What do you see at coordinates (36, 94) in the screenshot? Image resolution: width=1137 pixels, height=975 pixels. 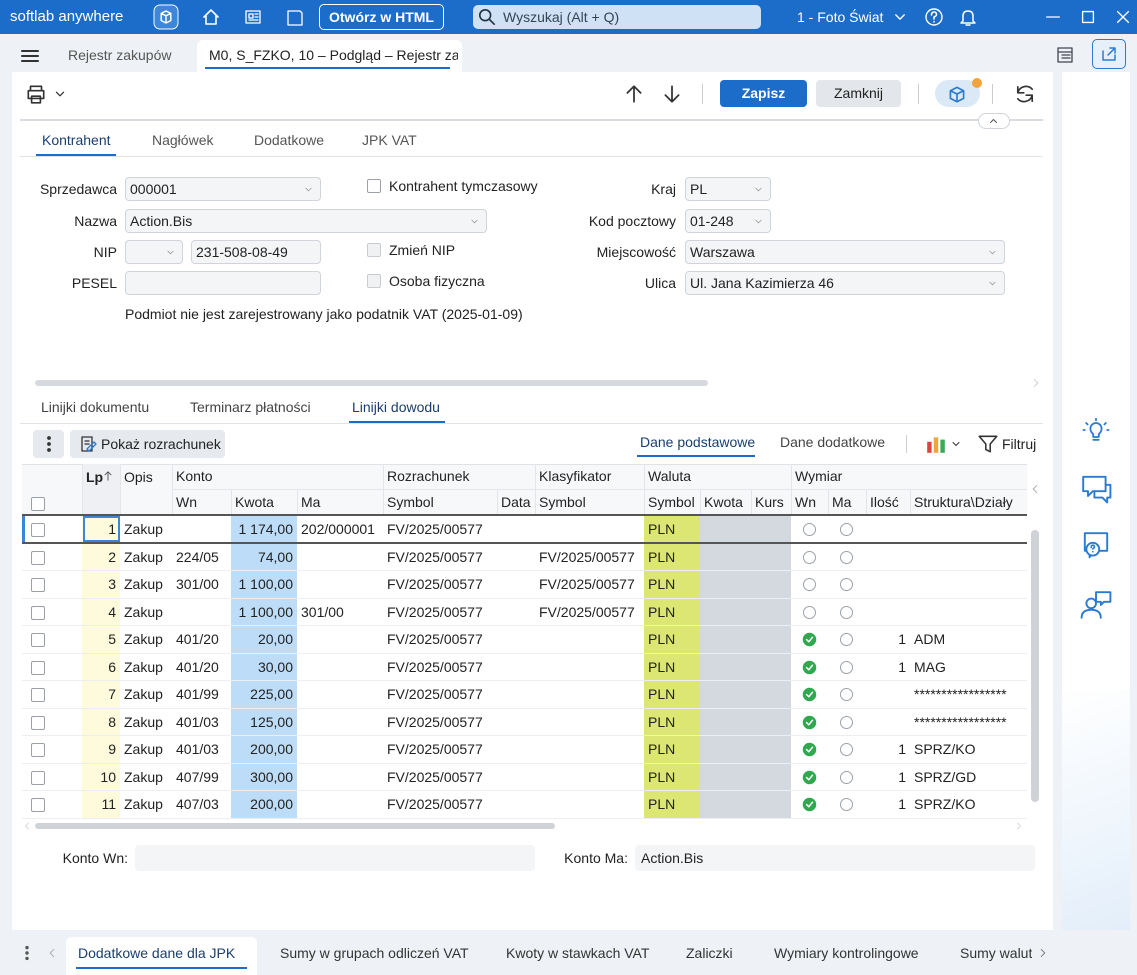 I see `print-button` at bounding box center [36, 94].